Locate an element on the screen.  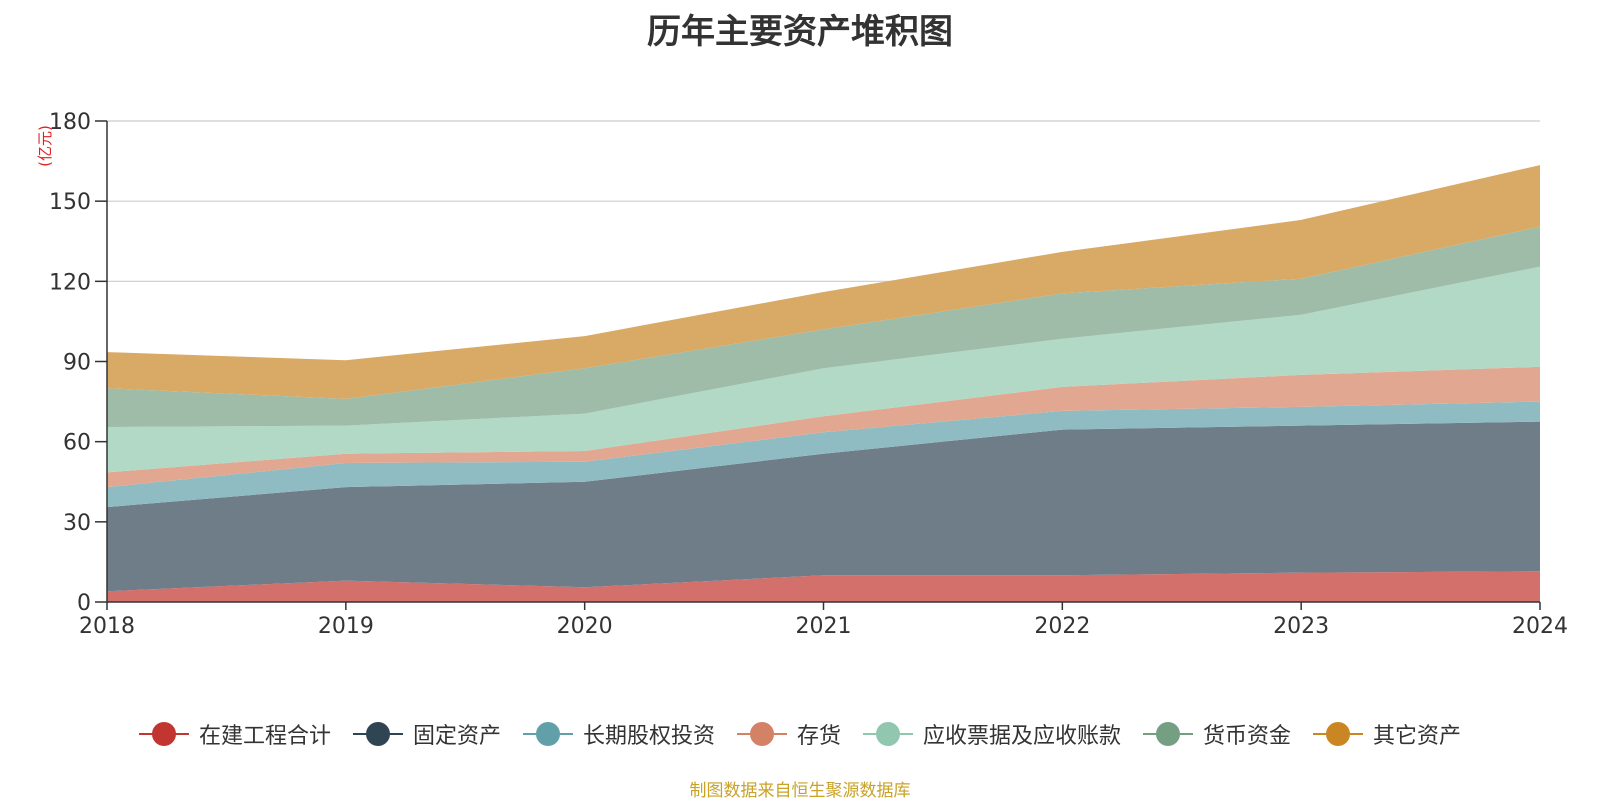
legend-item-3: 存货 is located at coordinates (788, 734).